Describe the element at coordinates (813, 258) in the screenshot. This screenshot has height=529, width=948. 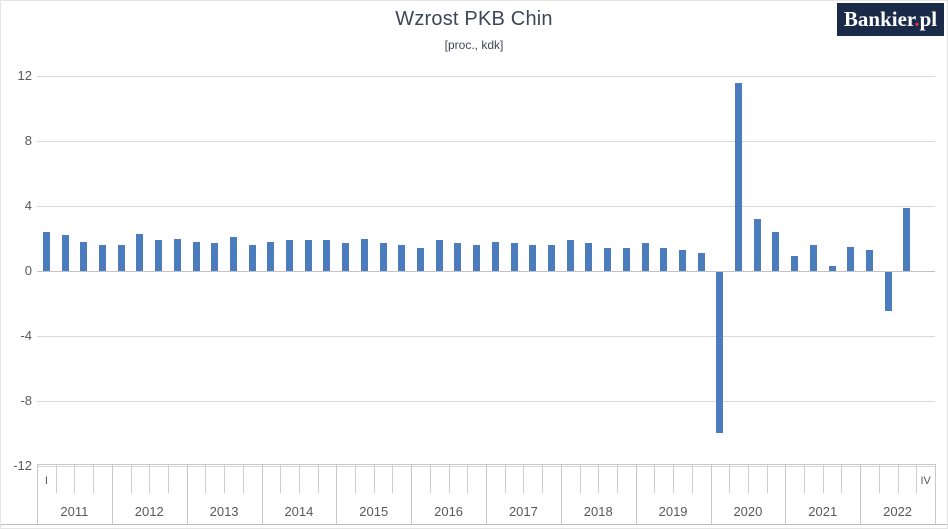
I see `bar-2021-Q2` at that location.